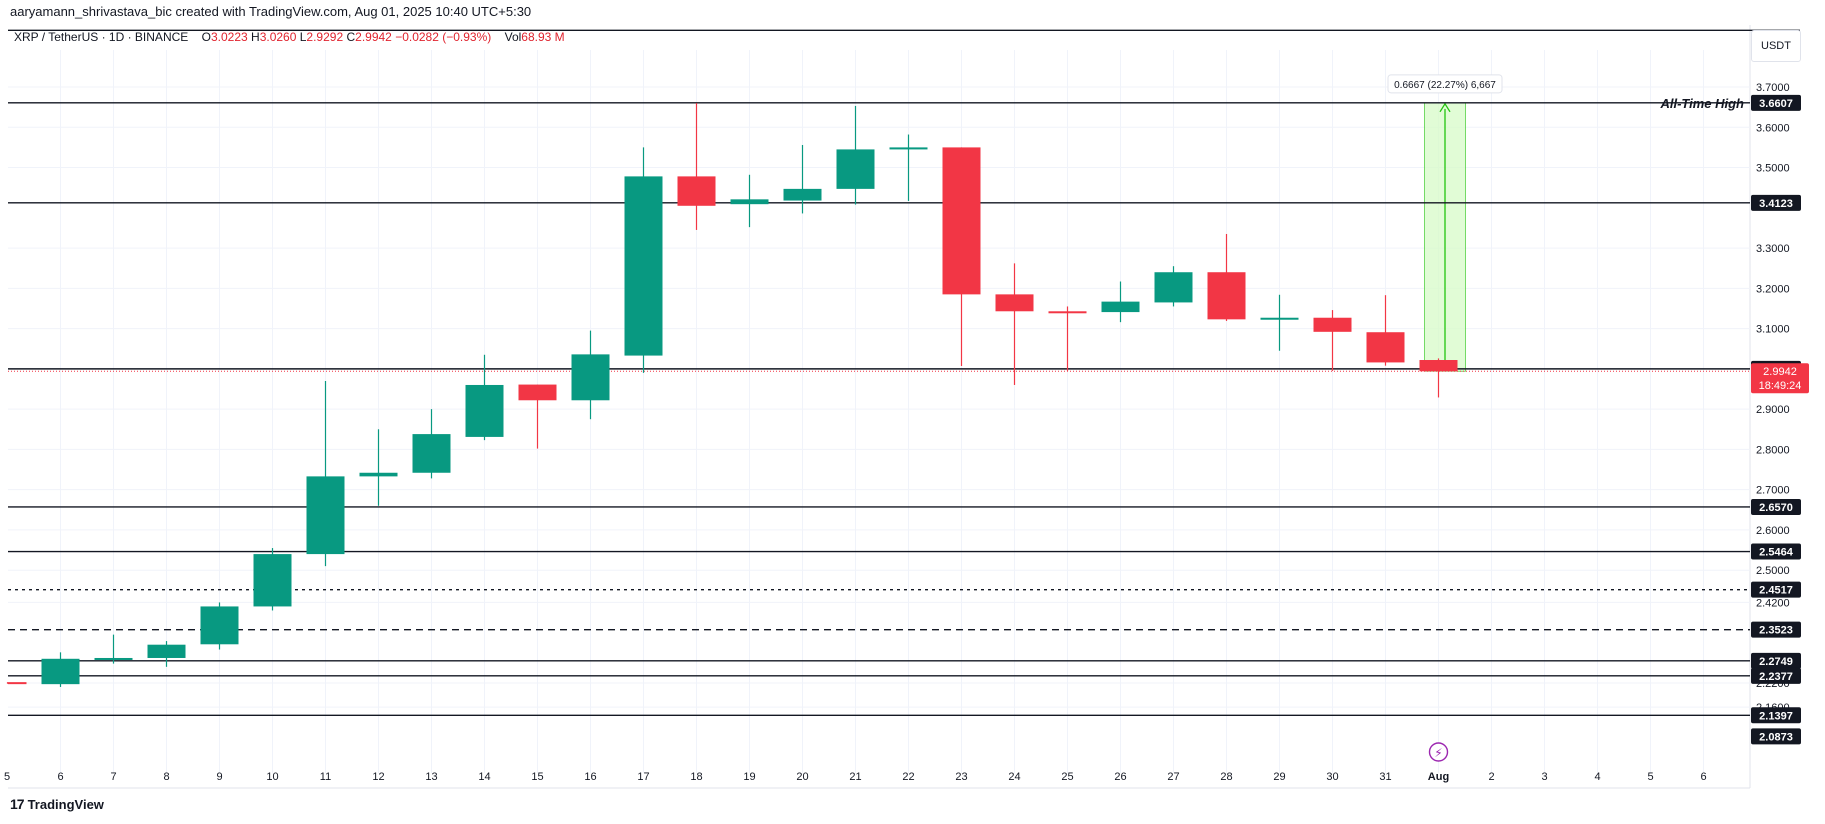  I want to click on tradingview-logo: 17 TradingView, so click(57, 804).